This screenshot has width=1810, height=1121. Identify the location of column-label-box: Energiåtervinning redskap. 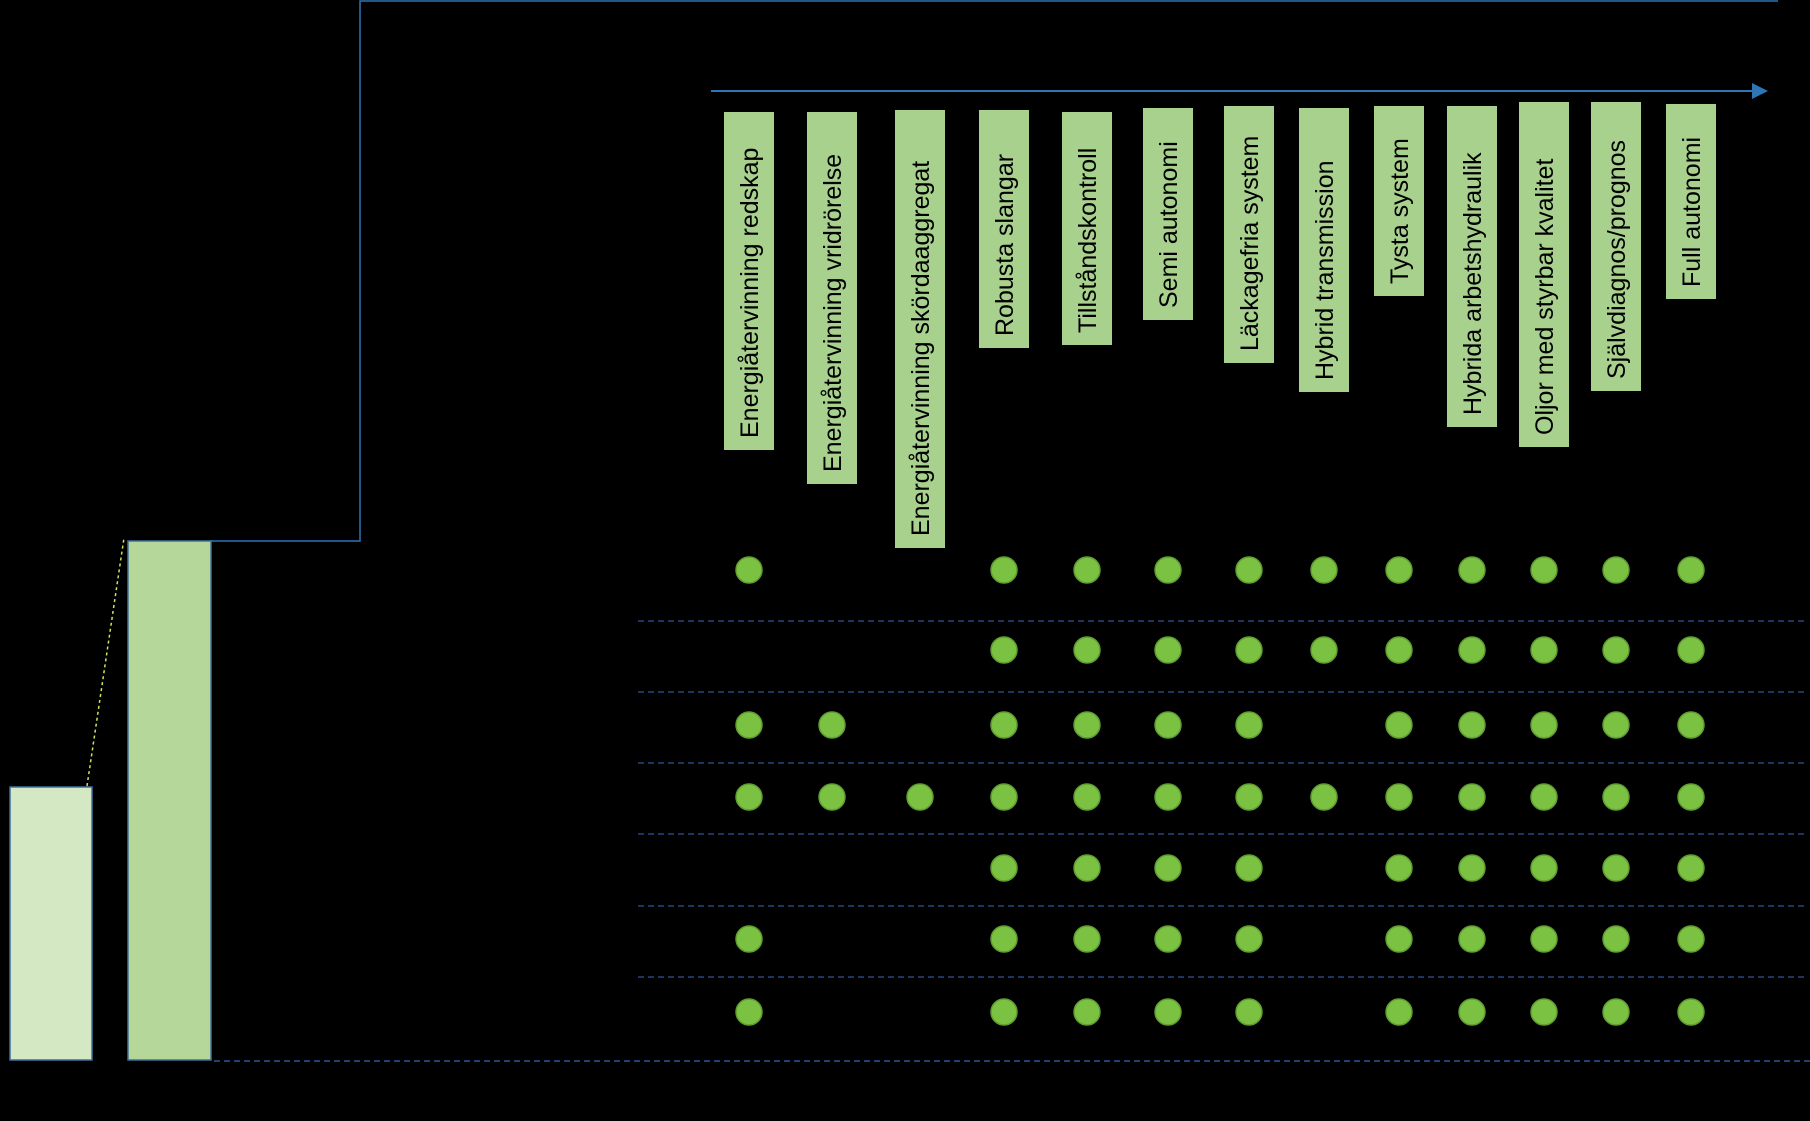
(749, 281).